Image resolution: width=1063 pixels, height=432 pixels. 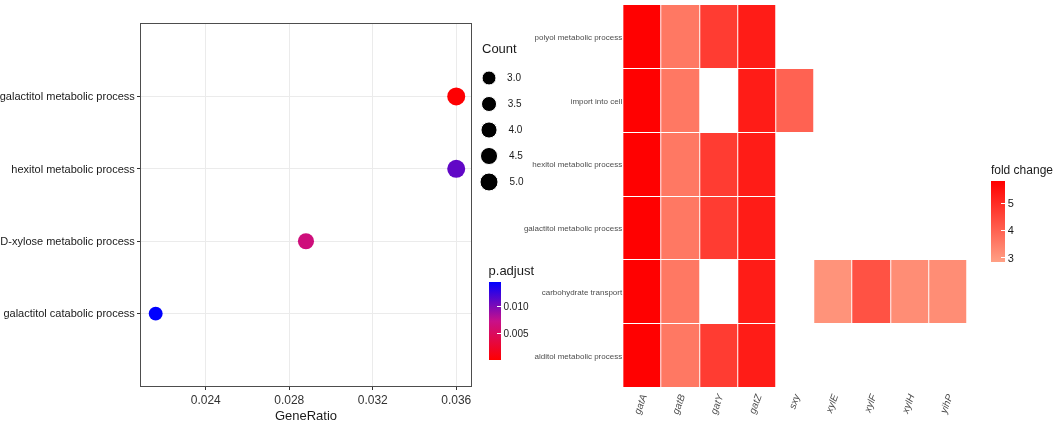 I want to click on y-tick-label: alditol metabolic process, so click(x=578, y=356).